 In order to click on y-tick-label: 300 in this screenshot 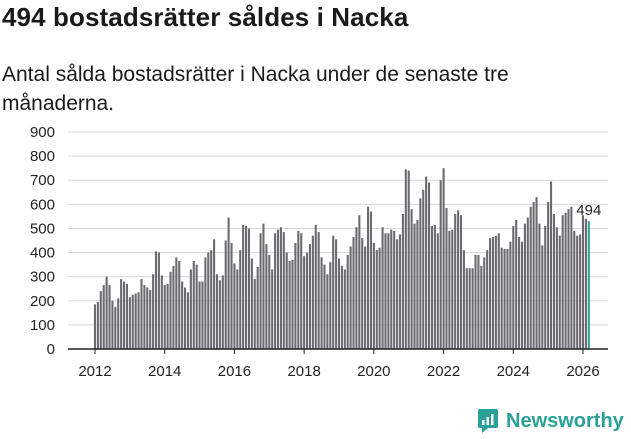, I will do `click(42, 277)`.